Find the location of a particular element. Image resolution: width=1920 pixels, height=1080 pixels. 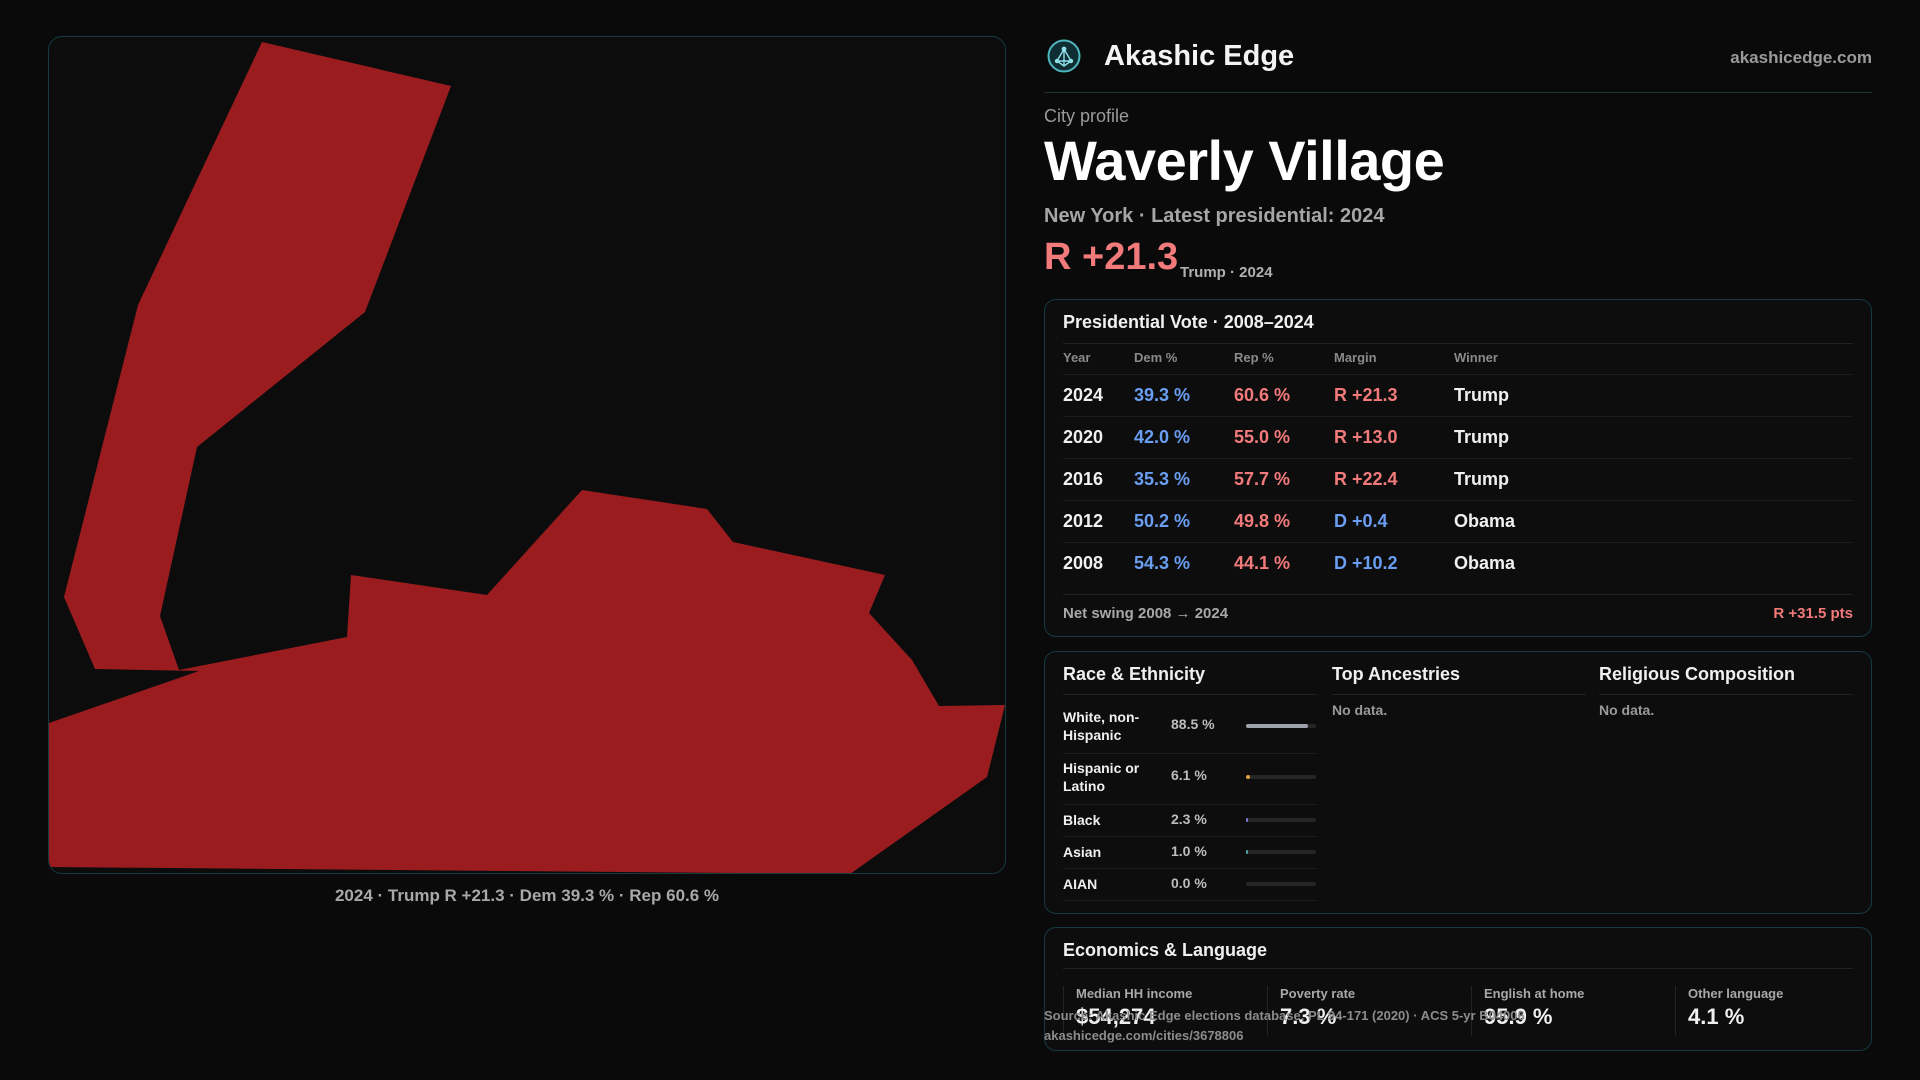

header: Akashic Edge akashicedge.com is located at coordinates (1458, 64).